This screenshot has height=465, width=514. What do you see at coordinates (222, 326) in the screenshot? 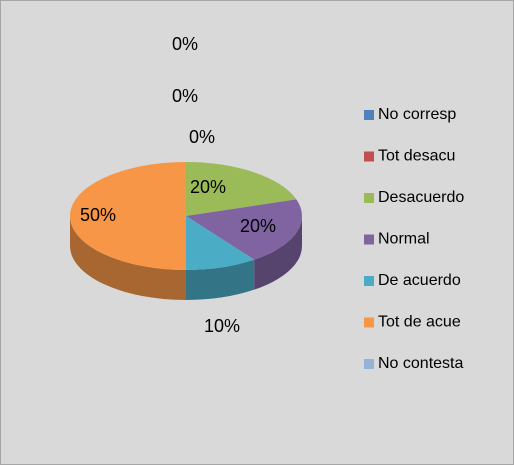
I see `data-label: 10%` at bounding box center [222, 326].